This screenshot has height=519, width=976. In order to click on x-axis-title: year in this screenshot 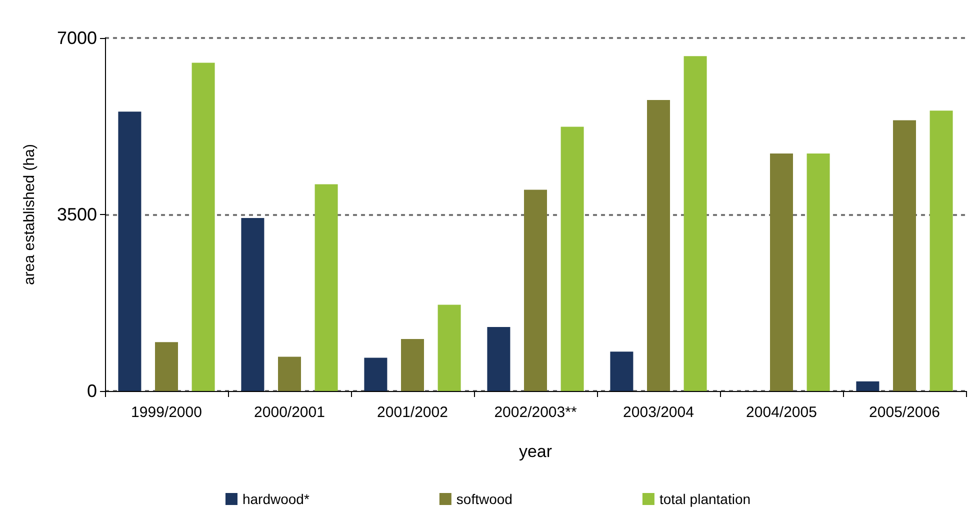, I will do `click(535, 451)`.